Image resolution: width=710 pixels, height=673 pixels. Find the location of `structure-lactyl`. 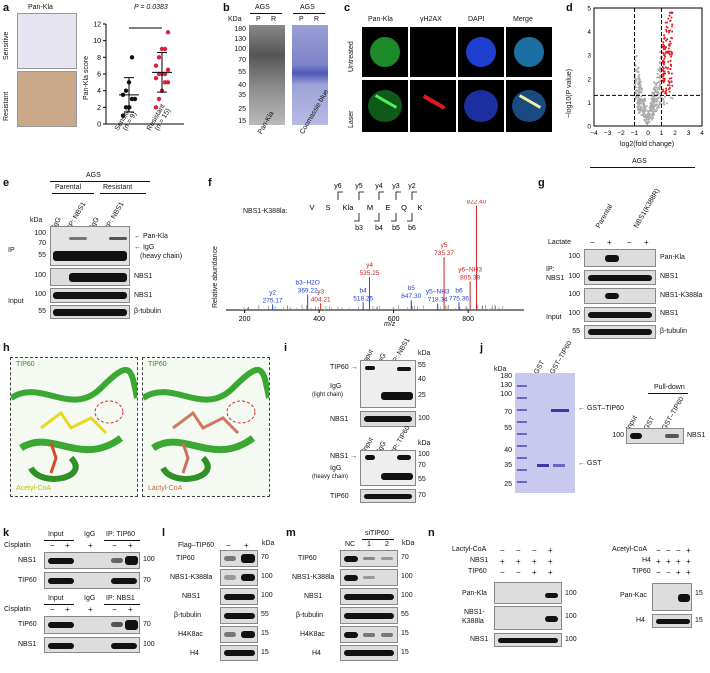

structure-lactyl is located at coordinates (206, 427).